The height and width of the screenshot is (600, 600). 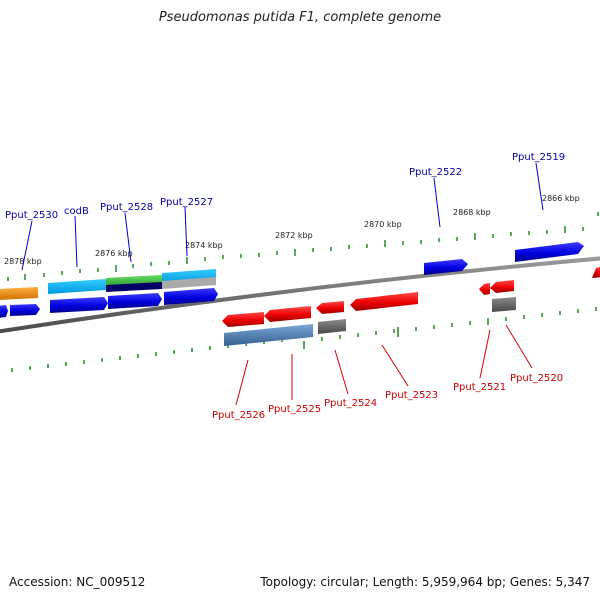 I want to click on gene-label: Pput_2524, so click(x=350, y=403).